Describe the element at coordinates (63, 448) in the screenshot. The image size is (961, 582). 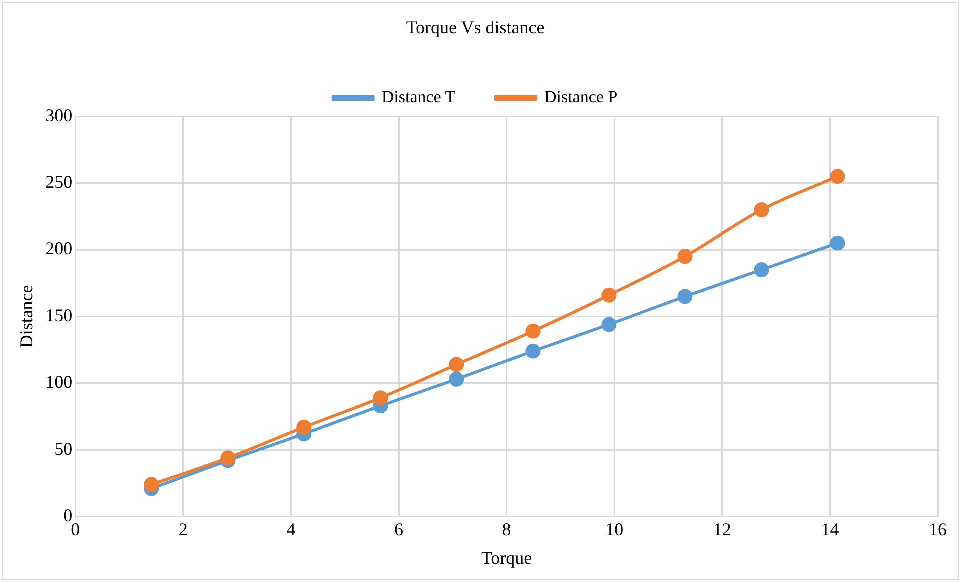
I see `y-tick-label: 50` at that location.